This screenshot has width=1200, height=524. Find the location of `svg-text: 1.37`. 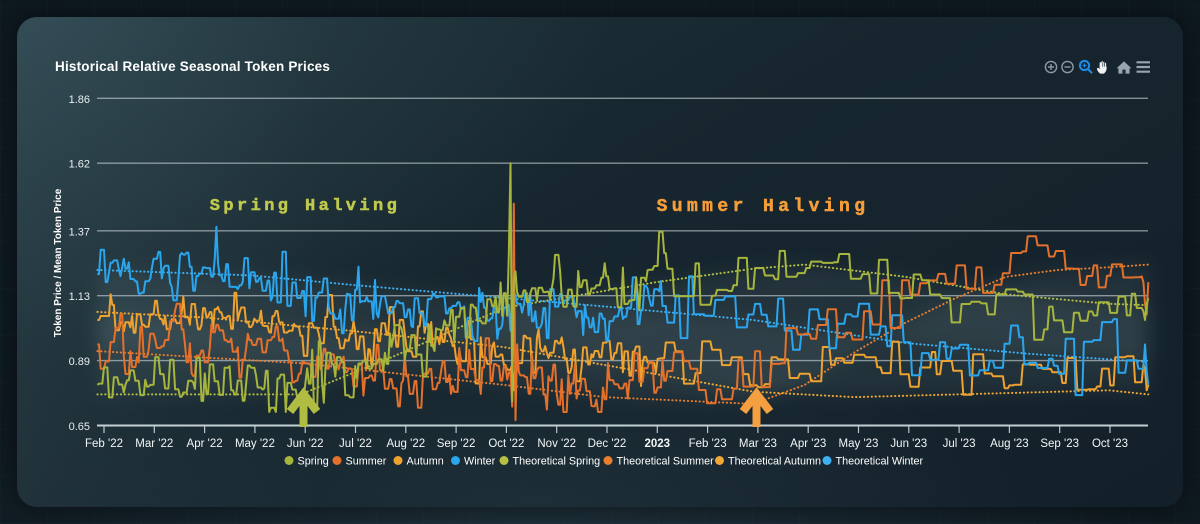

svg-text: 1.37 is located at coordinates (79, 232).